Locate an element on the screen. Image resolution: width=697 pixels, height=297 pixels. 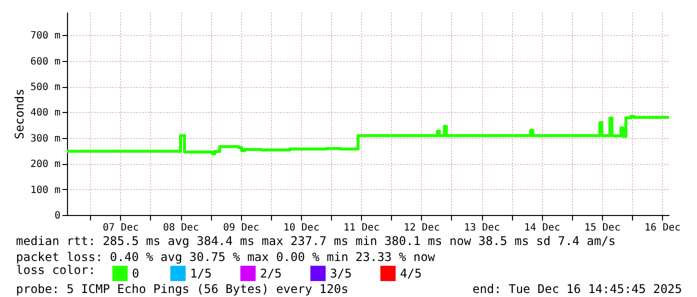
legend-label: 3/5 is located at coordinates (341, 273).